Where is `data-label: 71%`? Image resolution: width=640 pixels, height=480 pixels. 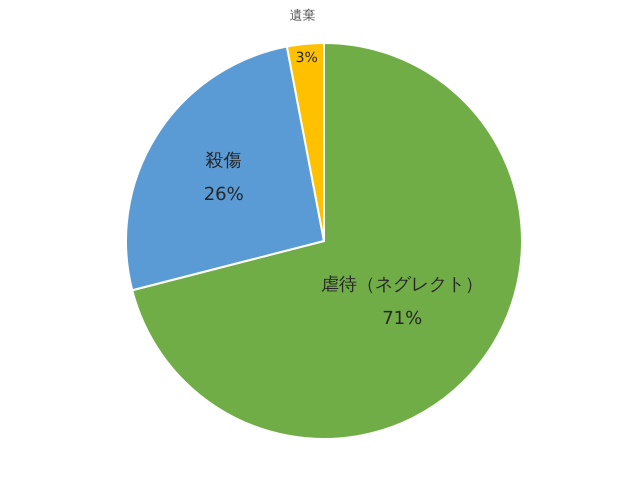 data-label: 71% is located at coordinates (402, 319).